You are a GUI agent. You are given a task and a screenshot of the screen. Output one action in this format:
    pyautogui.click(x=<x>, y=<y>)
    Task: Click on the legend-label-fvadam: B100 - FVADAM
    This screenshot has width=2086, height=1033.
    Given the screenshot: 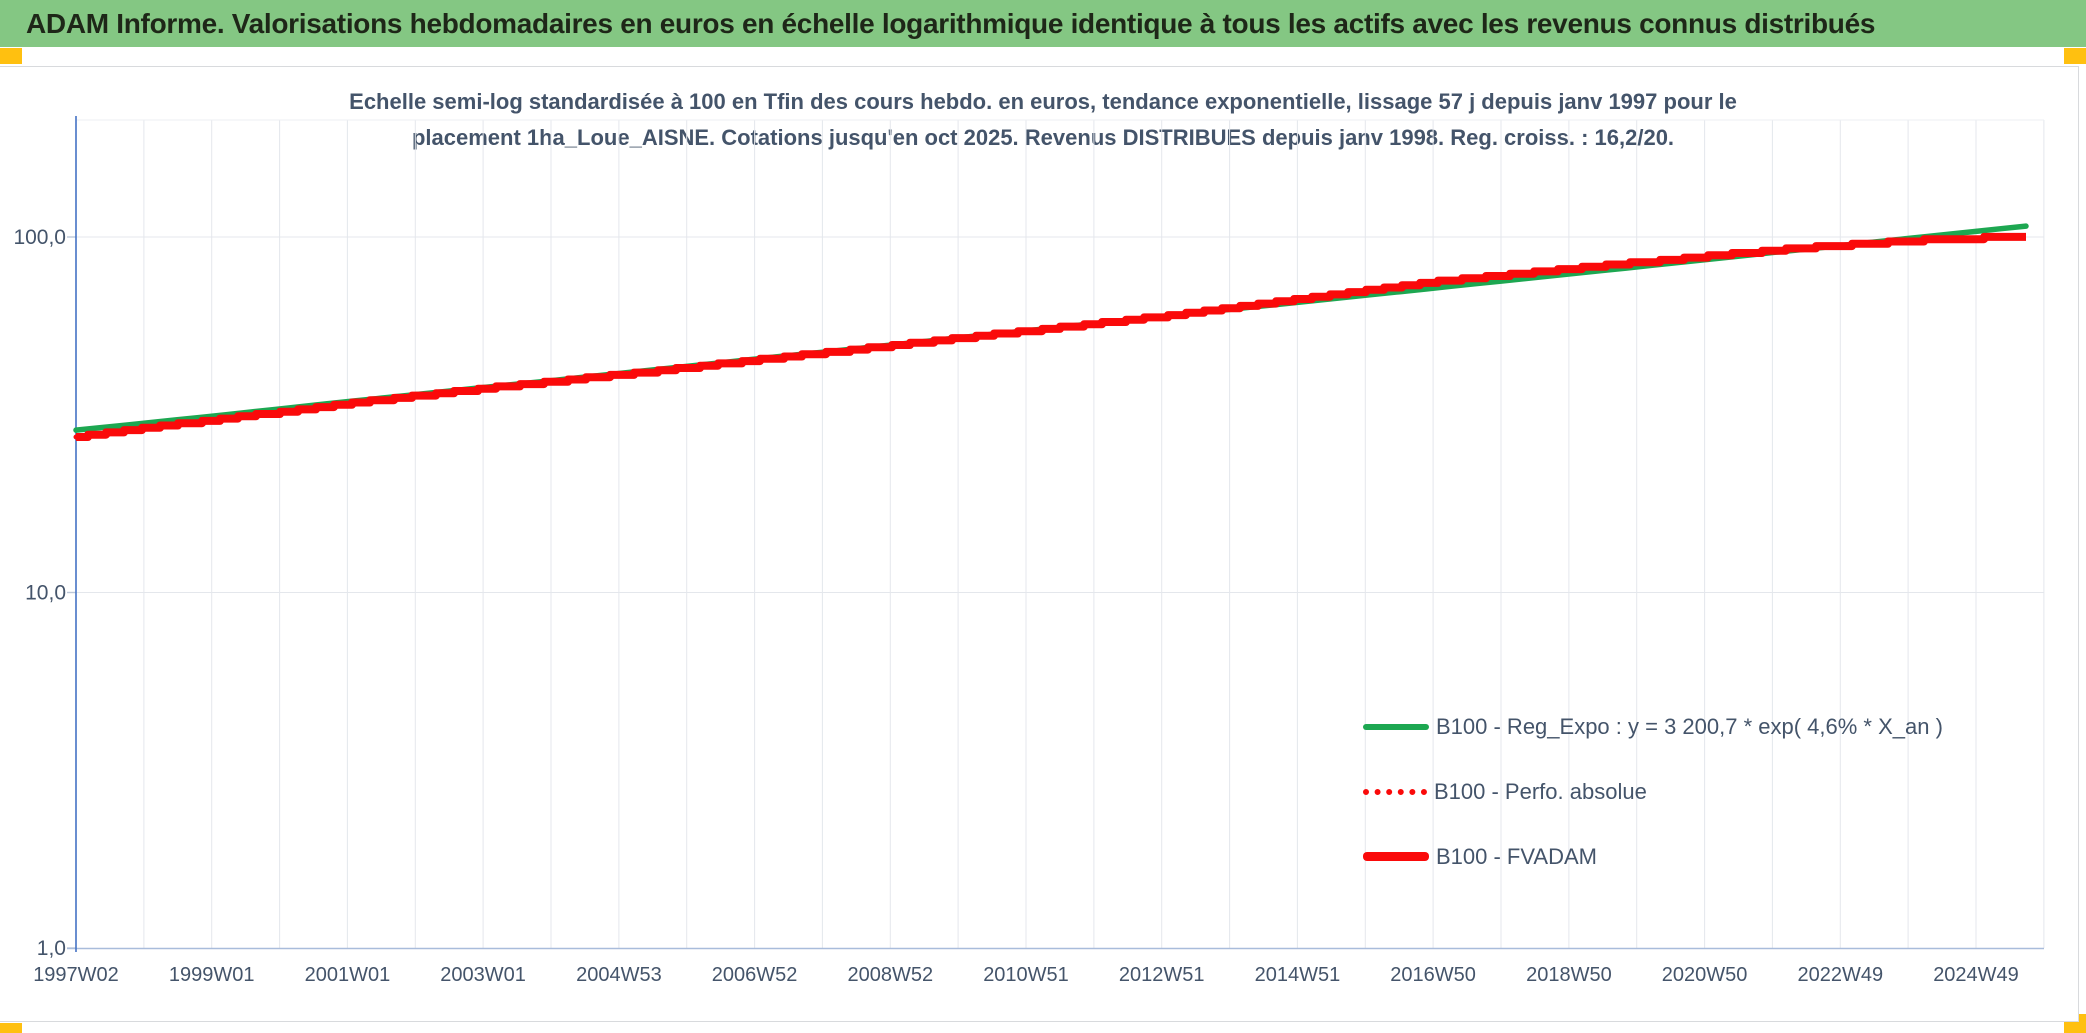 What is the action you would take?
    pyautogui.click(x=1516, y=856)
    